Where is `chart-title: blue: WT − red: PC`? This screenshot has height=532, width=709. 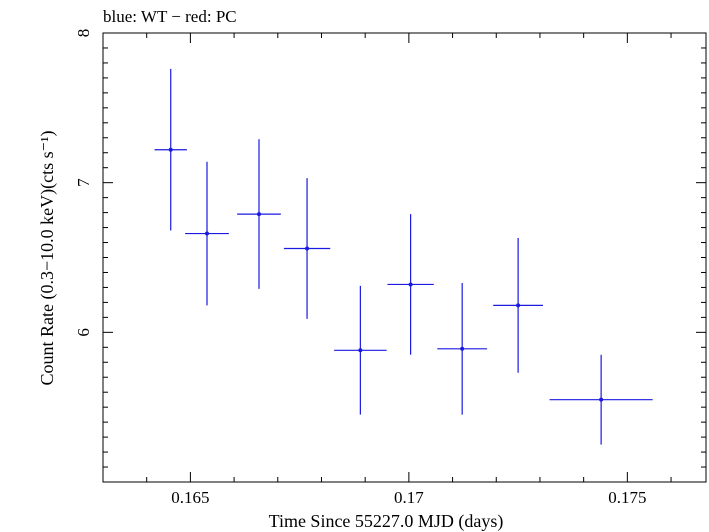 chart-title: blue: WT − red: PC is located at coordinates (170, 16).